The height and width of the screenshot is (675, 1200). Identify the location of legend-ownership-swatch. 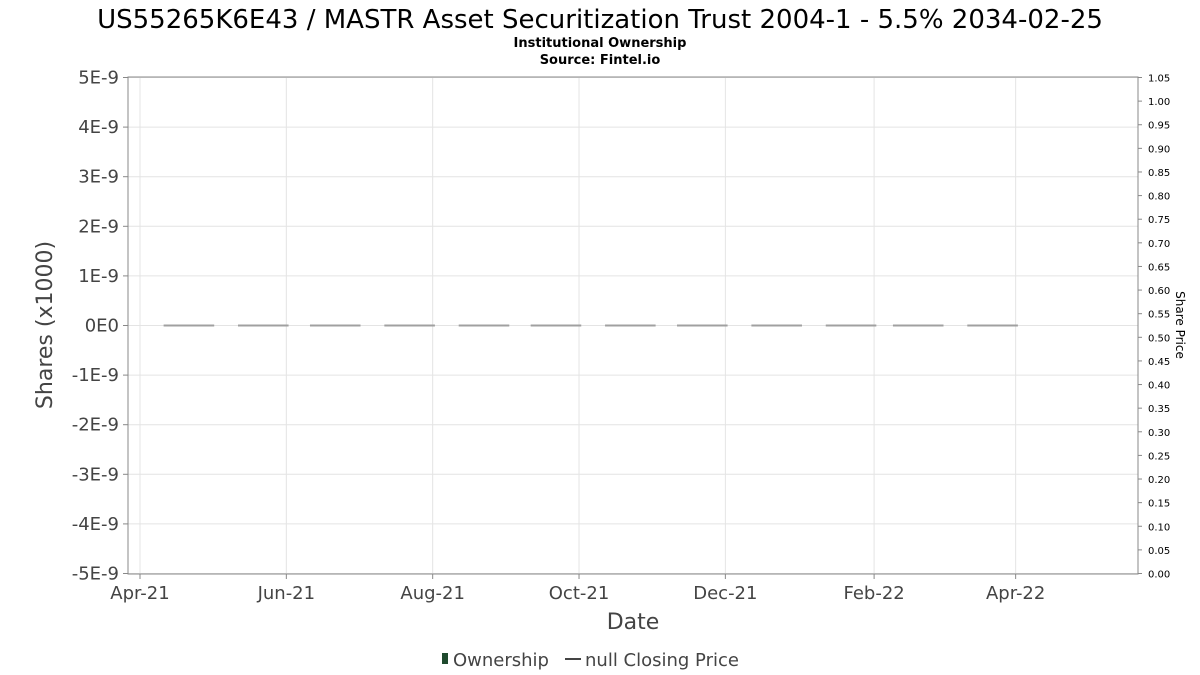
(445, 658).